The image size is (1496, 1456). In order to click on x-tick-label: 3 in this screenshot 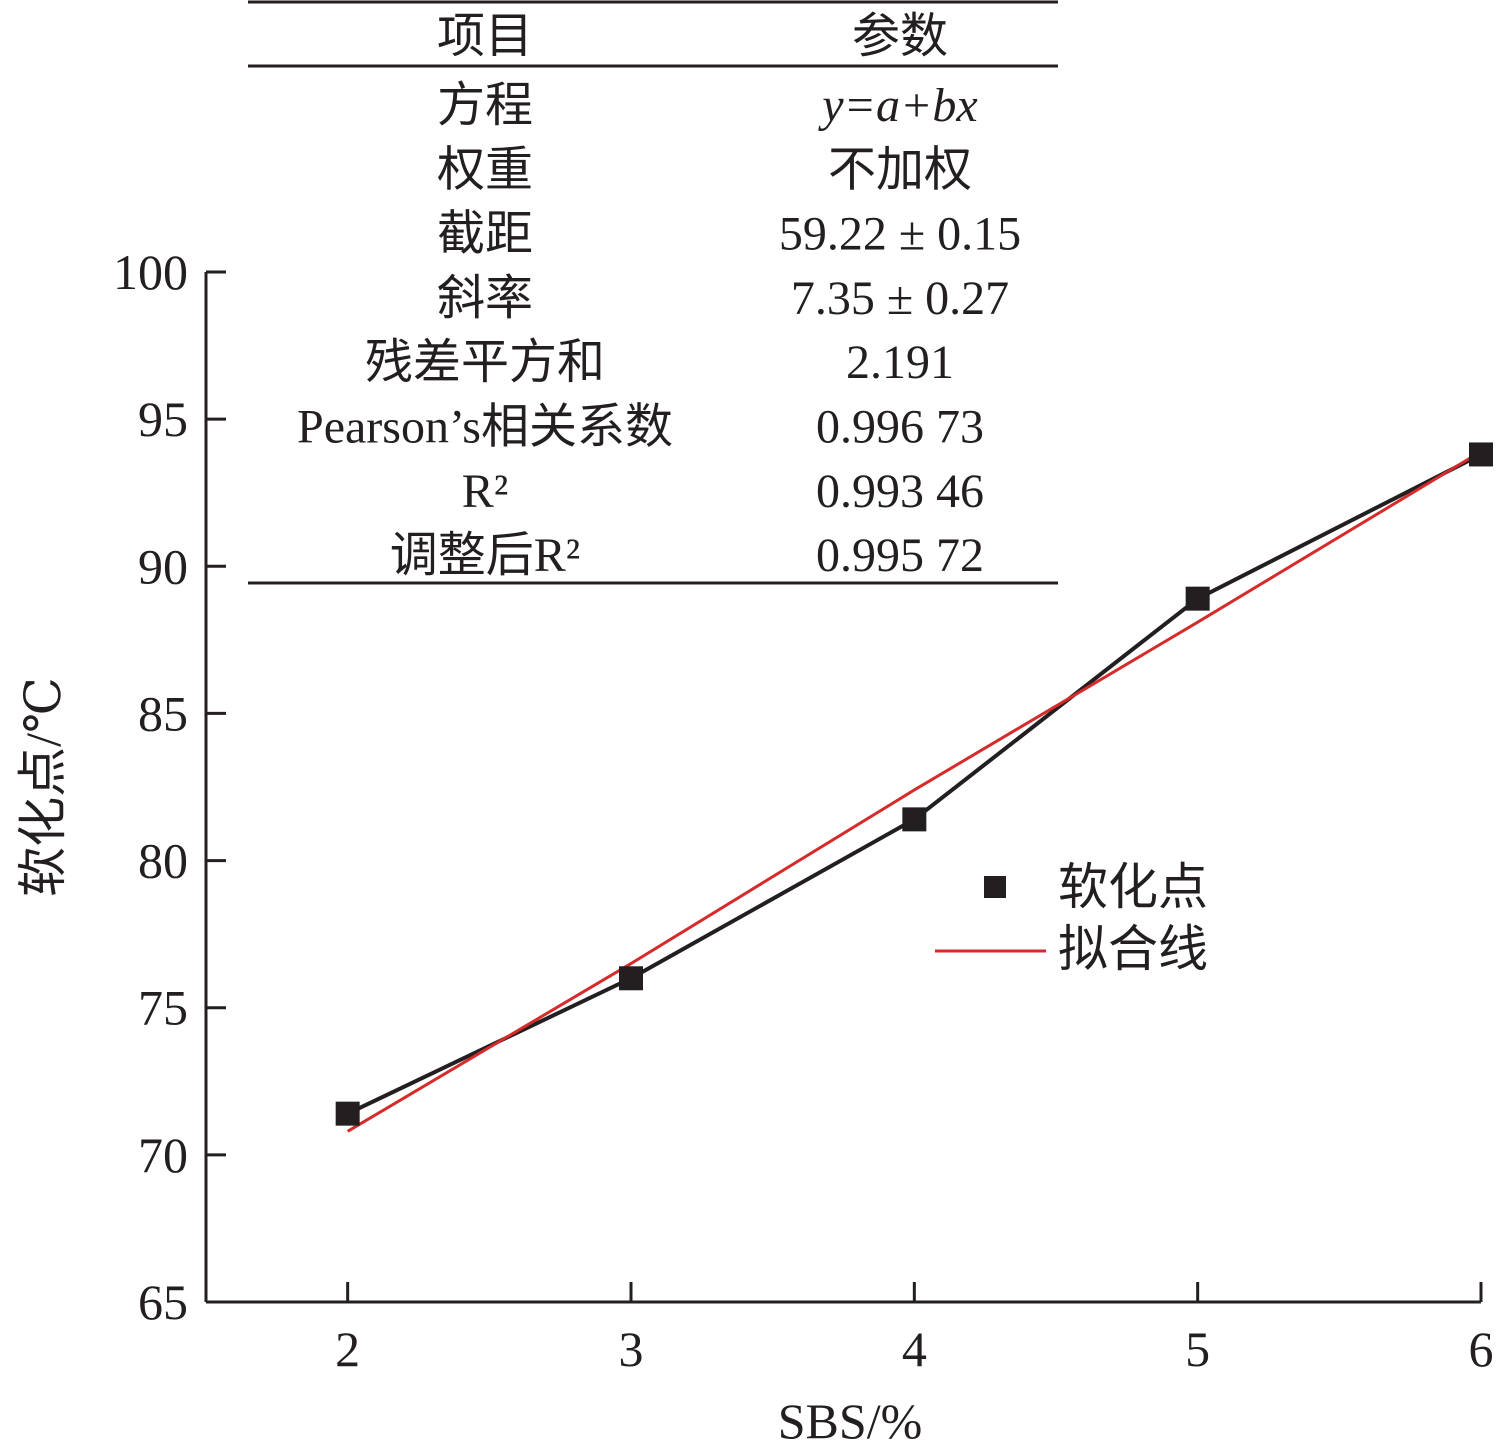, I will do `click(631, 1349)`.